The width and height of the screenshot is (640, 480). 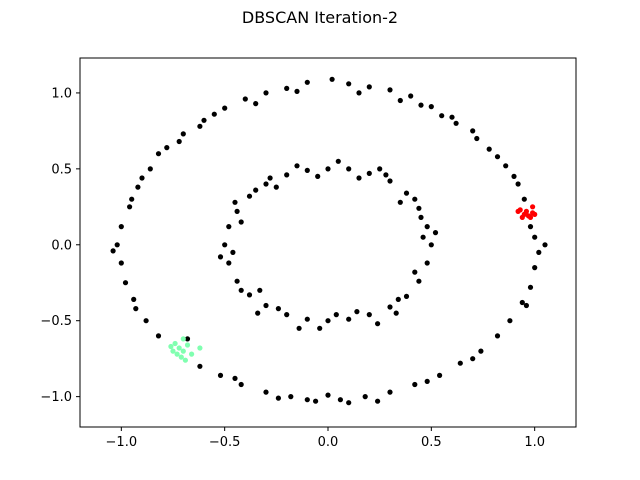 What do you see at coordinates (328, 442) in the screenshot?
I see `x-tick-label: 0.0` at bounding box center [328, 442].